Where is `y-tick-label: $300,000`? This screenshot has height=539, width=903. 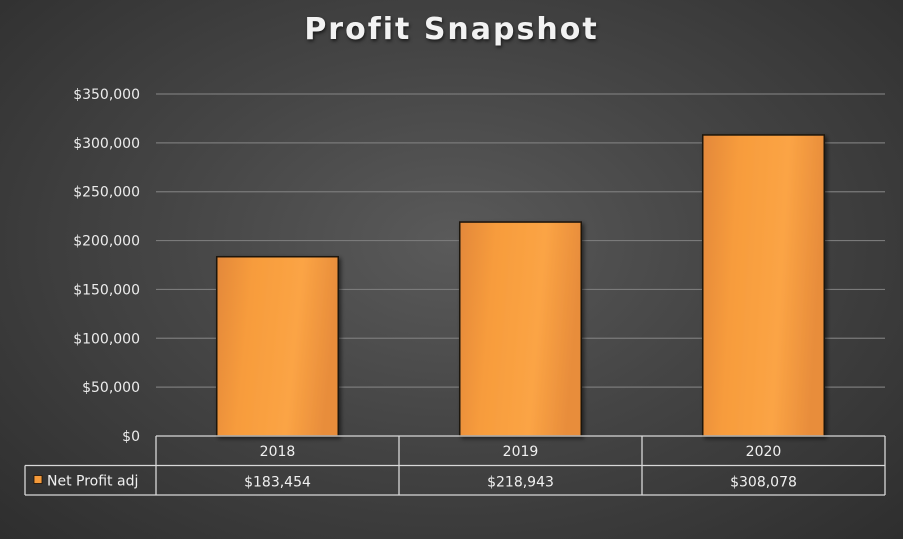
y-tick-label: $300,000 is located at coordinates (106, 144).